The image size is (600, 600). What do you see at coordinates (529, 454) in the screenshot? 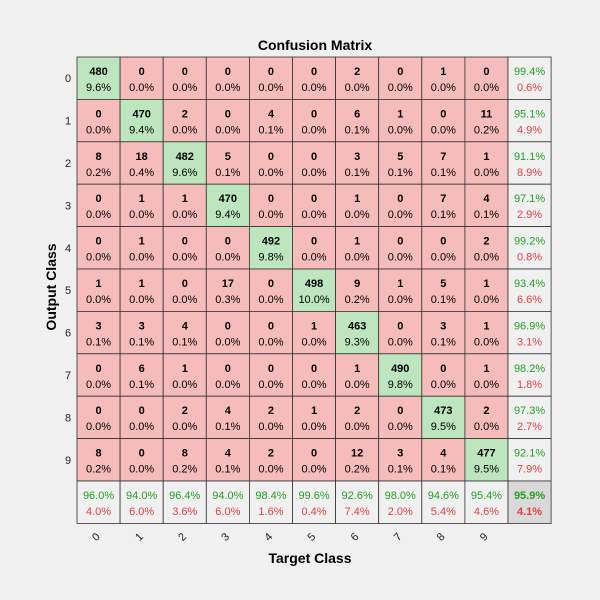
I see `row-accuracy: 92.1%` at bounding box center [529, 454].